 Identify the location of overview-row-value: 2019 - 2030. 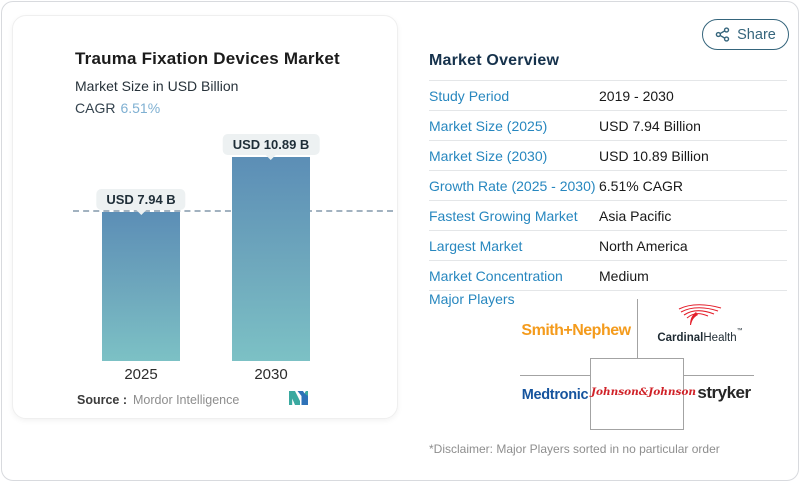
(636, 95).